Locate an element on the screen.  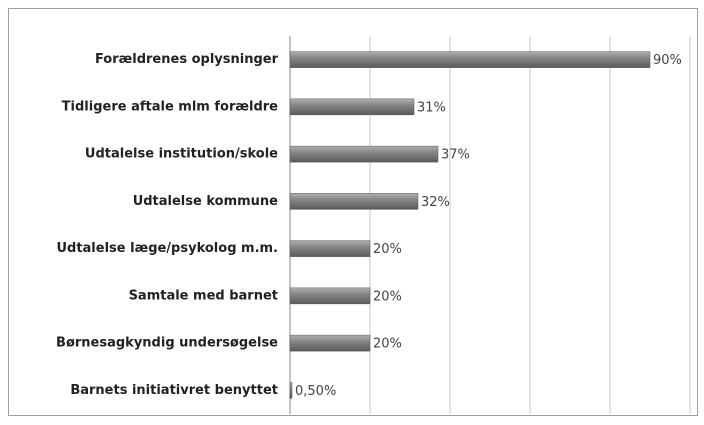
value-label: 37% is located at coordinates (455, 155).